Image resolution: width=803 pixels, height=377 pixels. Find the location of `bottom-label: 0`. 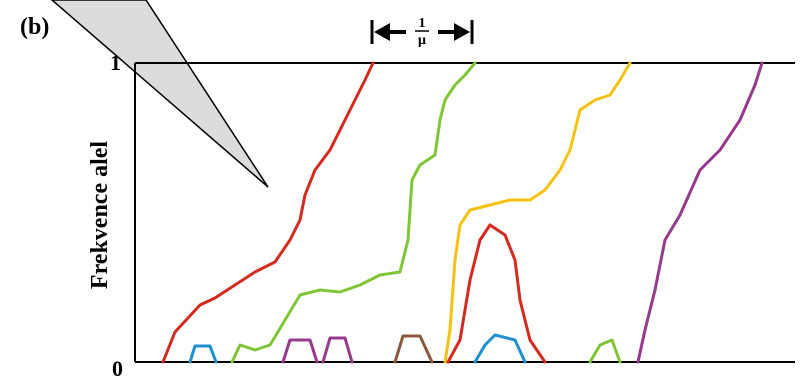

bottom-label: 0 is located at coordinates (117, 366).